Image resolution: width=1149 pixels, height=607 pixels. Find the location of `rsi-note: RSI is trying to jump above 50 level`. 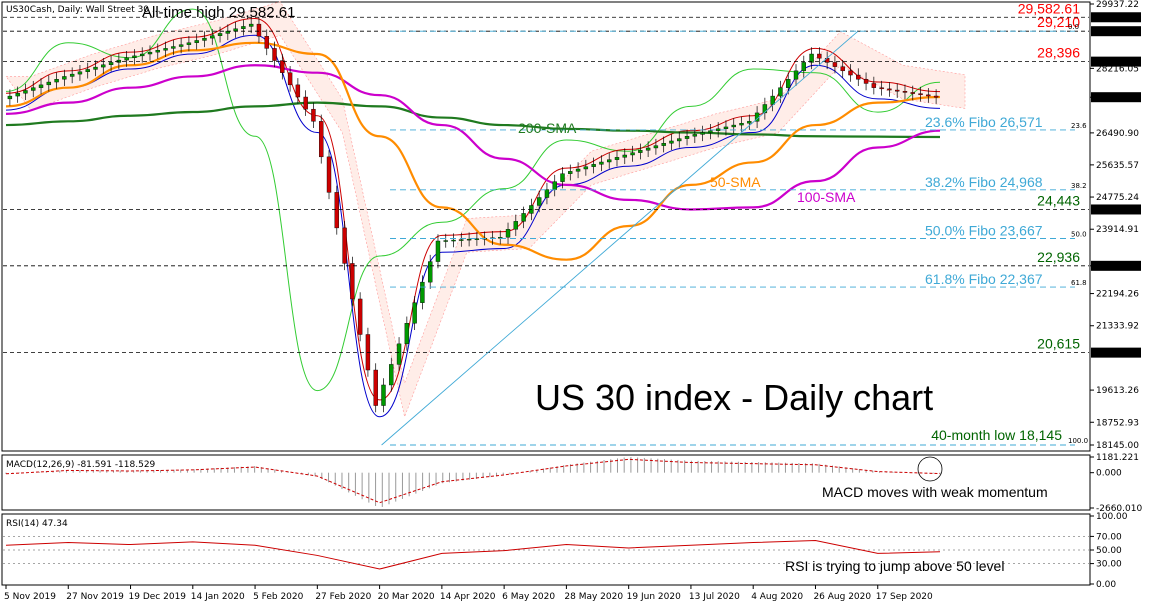

rsi-note: RSI is trying to jump above 50 level is located at coordinates (894, 566).